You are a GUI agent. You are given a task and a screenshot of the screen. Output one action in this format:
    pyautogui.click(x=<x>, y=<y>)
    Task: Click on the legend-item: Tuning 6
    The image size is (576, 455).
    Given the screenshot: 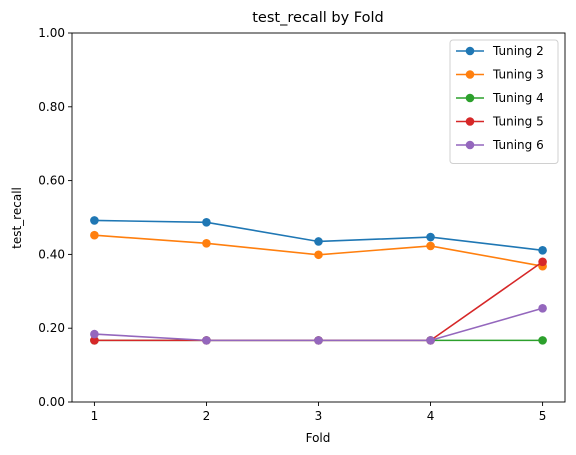 What is the action you would take?
    pyautogui.click(x=500, y=145)
    